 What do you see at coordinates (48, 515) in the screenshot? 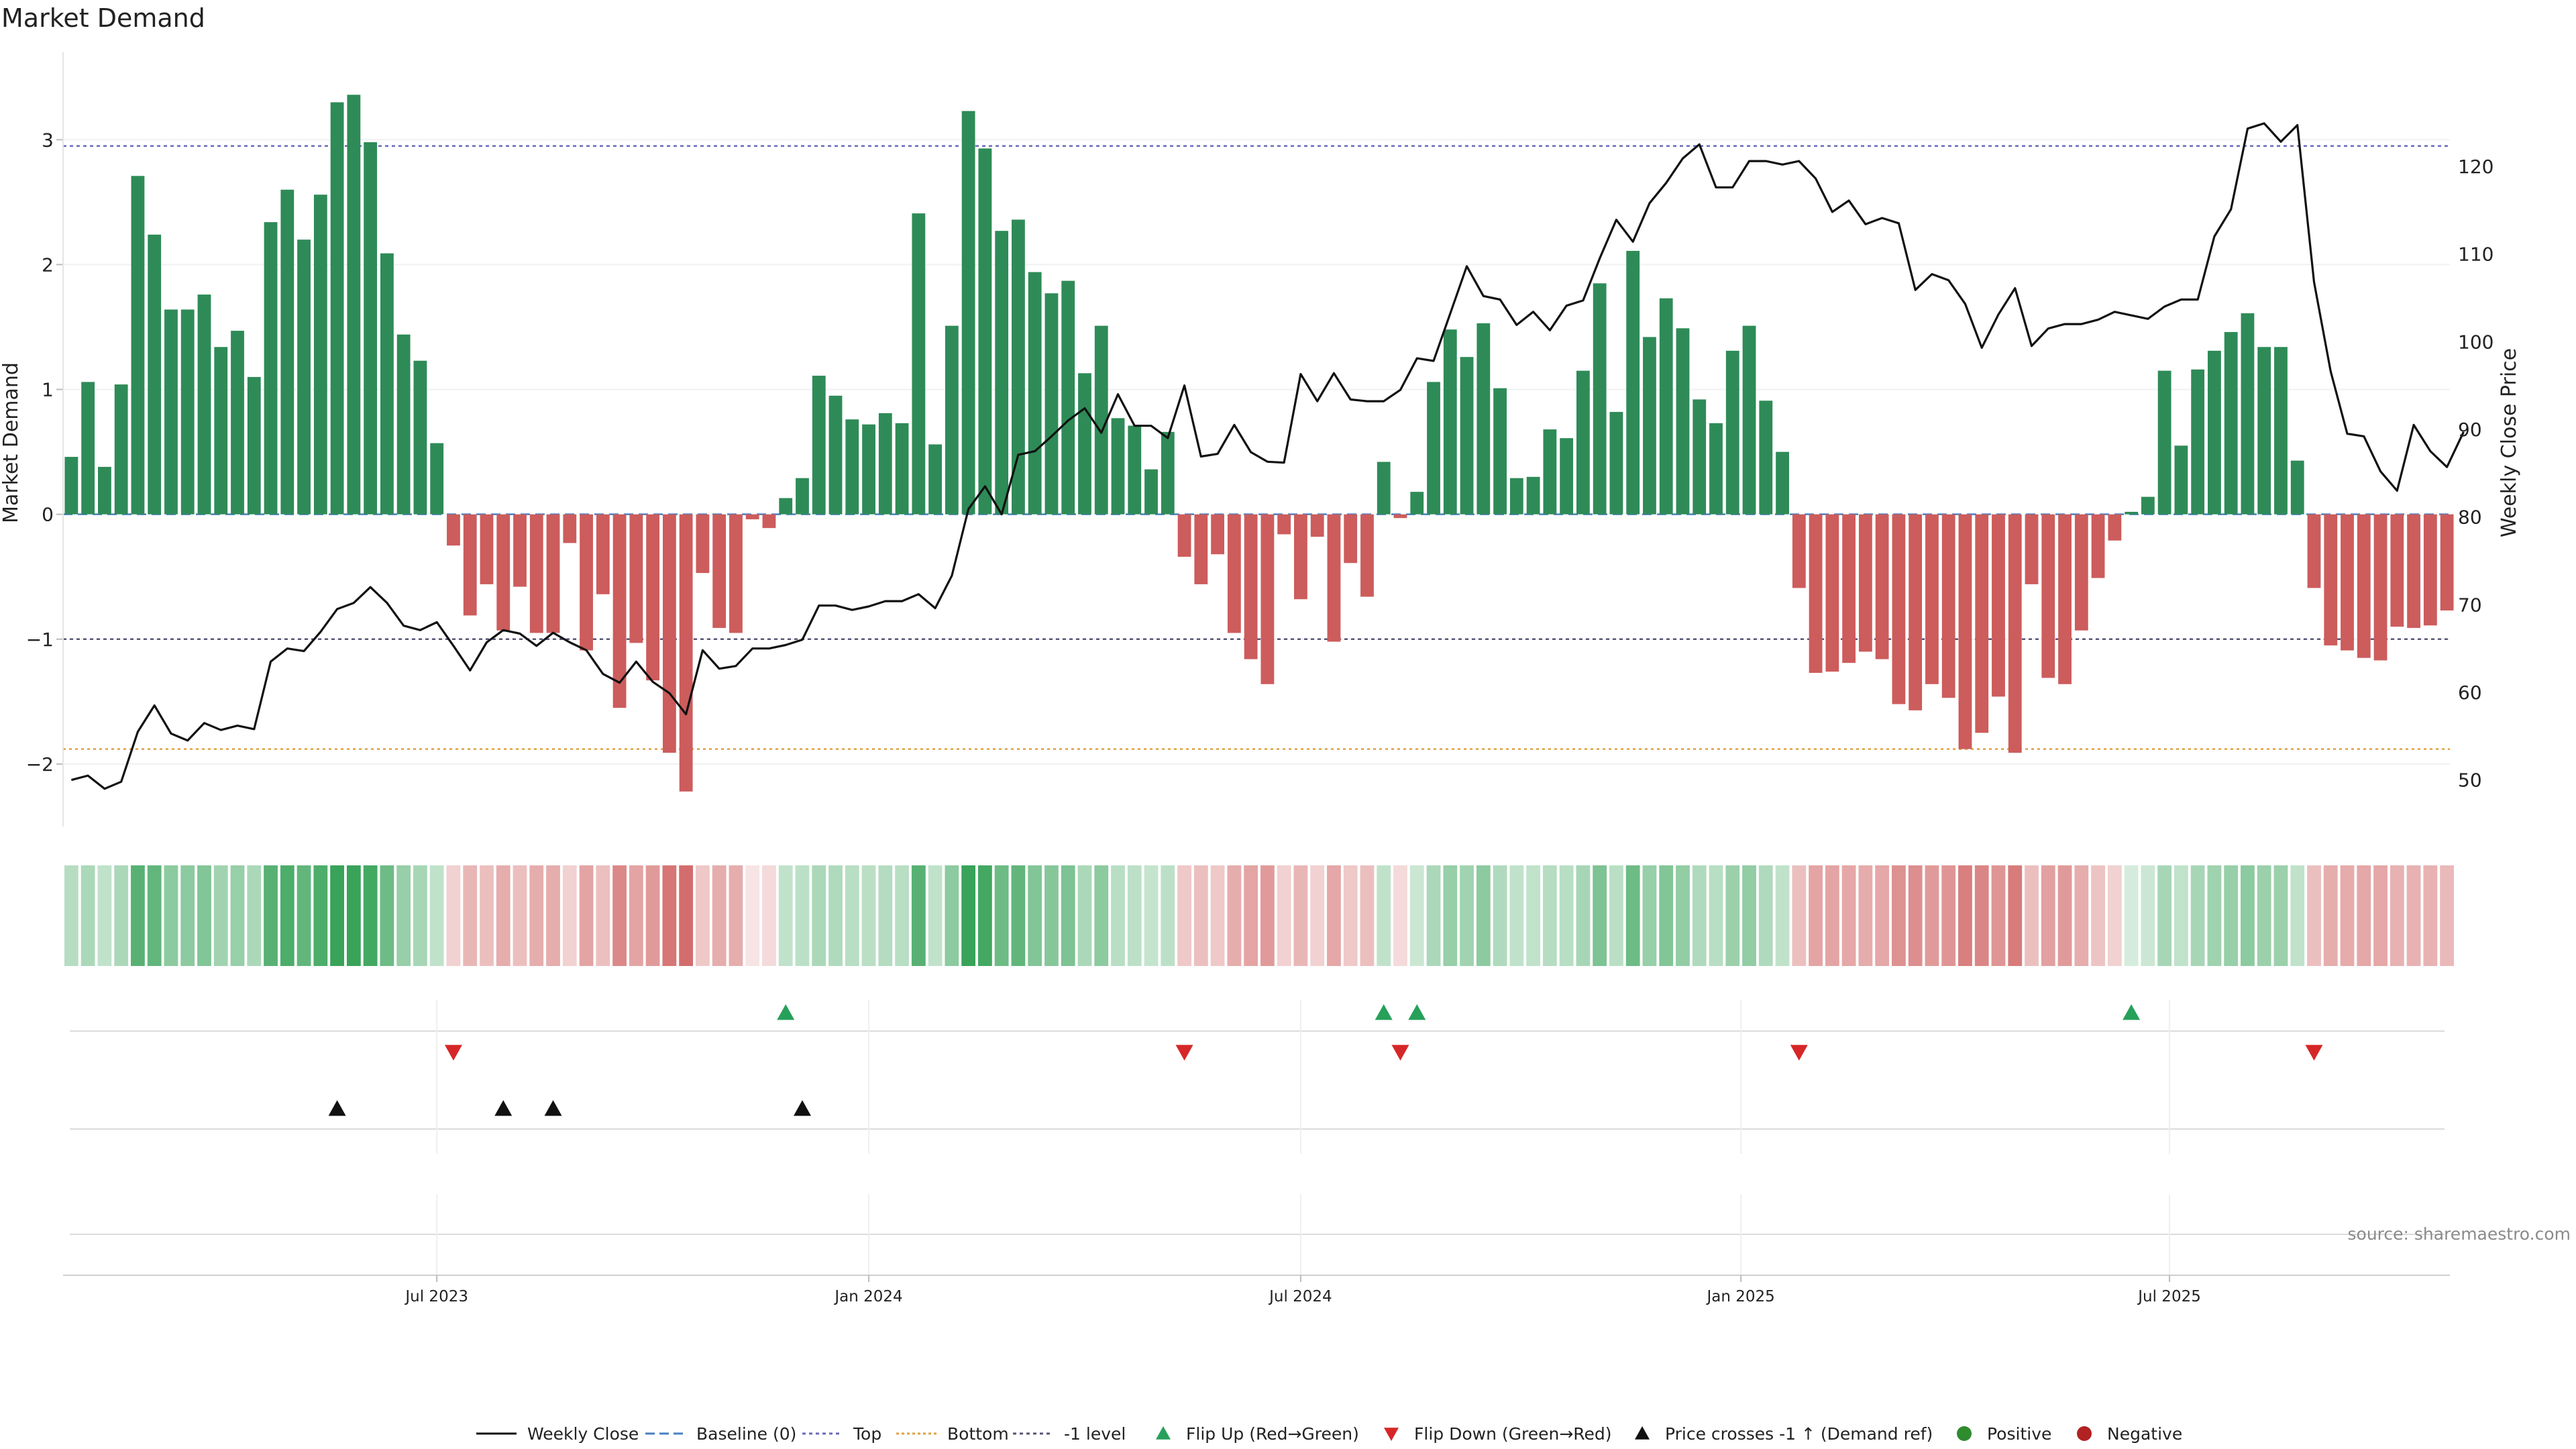
I see `left-tick-label: 0` at bounding box center [48, 515].